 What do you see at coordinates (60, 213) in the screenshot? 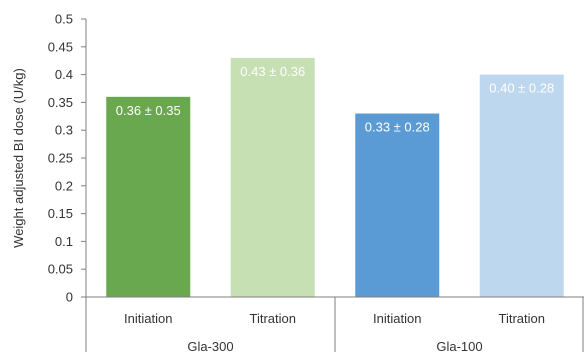
I see `y-tick-label: 0.15` at bounding box center [60, 213].